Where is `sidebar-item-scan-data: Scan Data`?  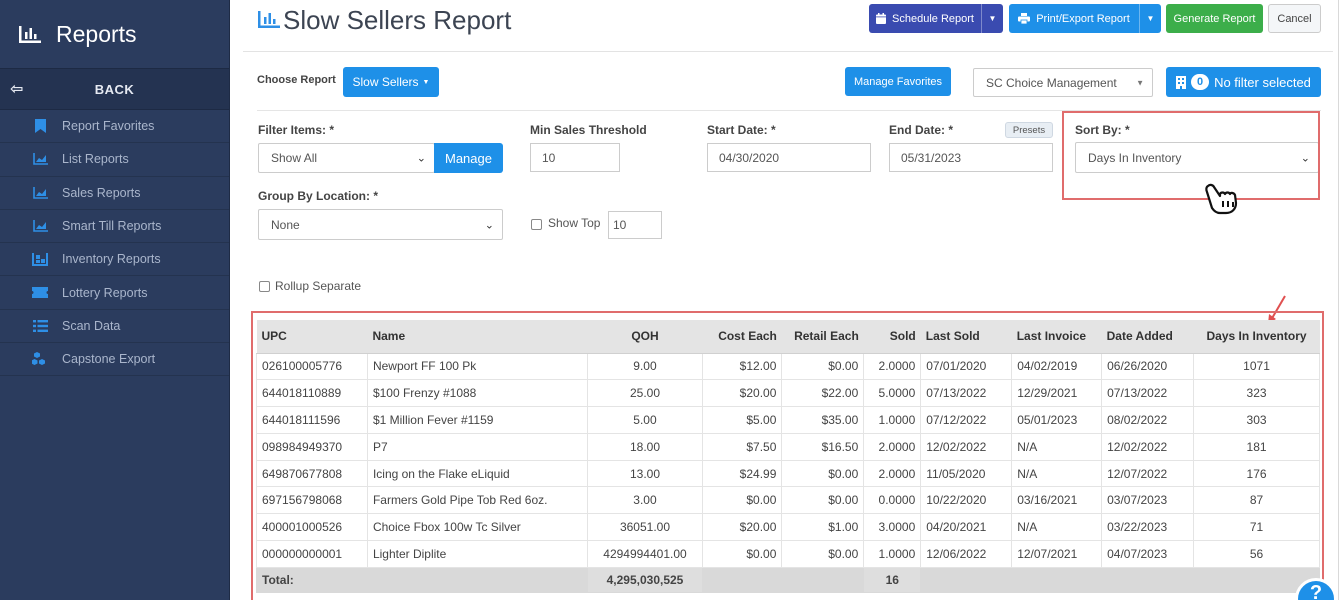 sidebar-item-scan-data: Scan Data is located at coordinates (114, 327).